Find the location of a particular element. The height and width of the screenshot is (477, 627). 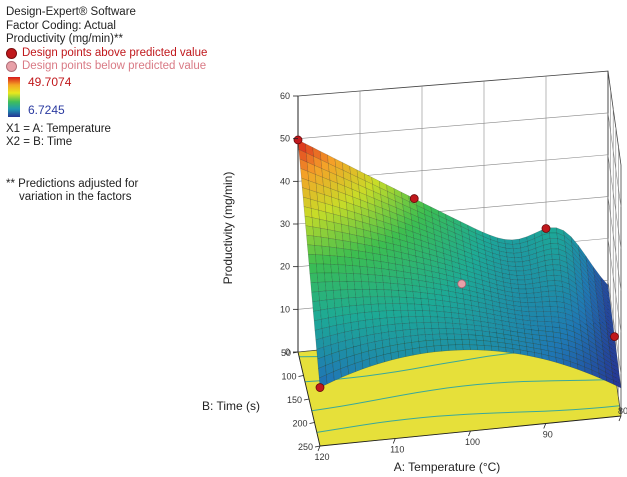

y-axis-label: B: Time (s) is located at coordinates (231, 406).